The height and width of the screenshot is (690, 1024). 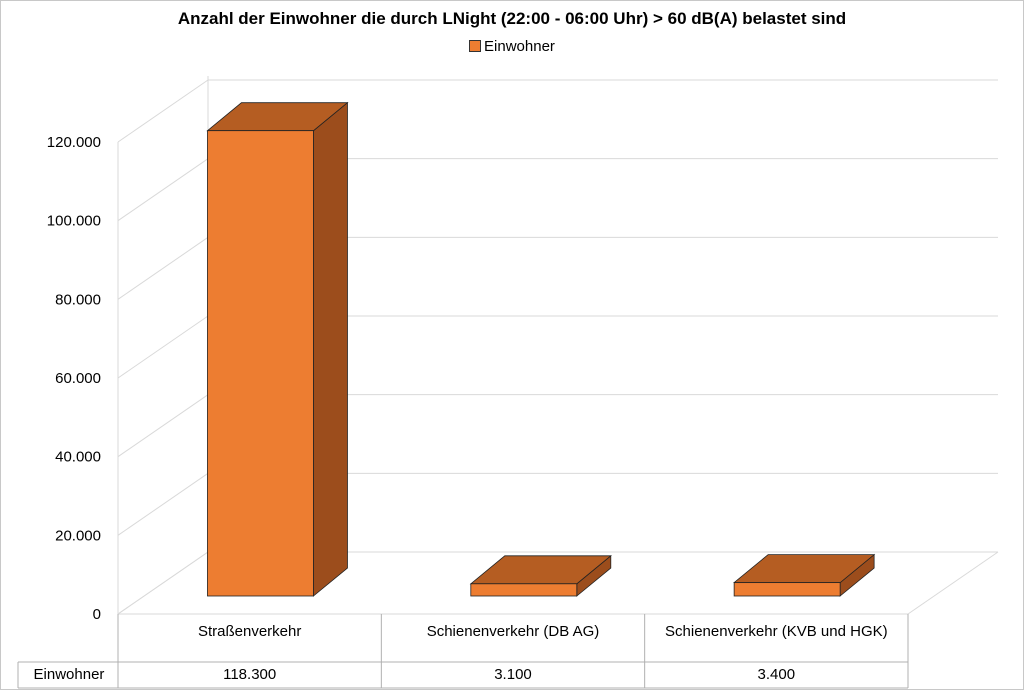 What do you see at coordinates (250, 674) in the screenshot?
I see `table-value: 118.300` at bounding box center [250, 674].